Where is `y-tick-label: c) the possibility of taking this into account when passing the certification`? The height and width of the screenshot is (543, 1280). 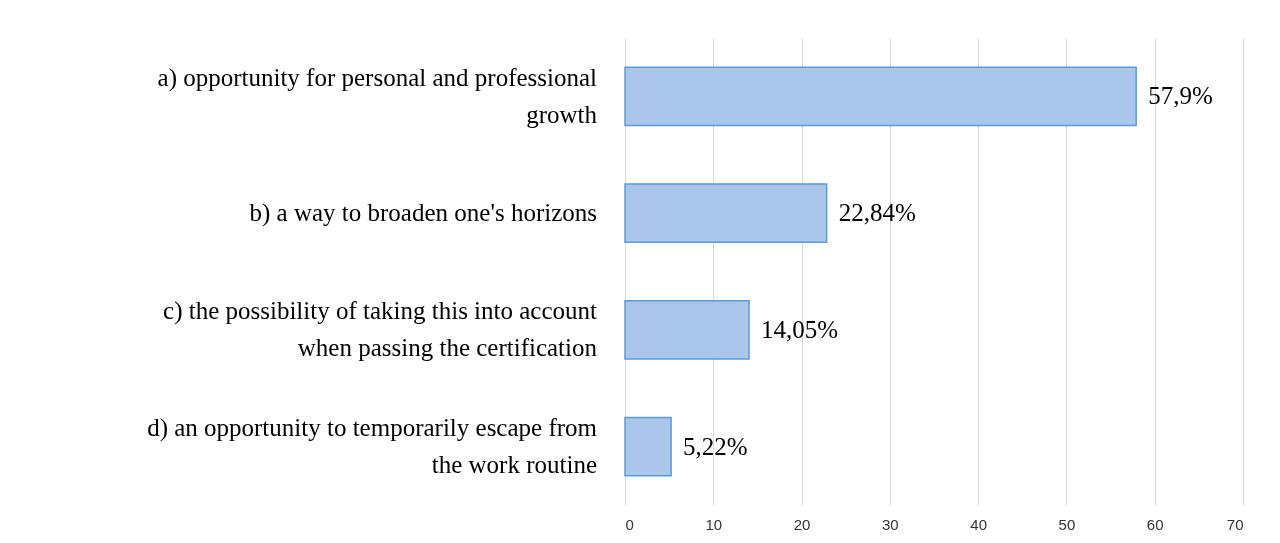 y-tick-label: c) the possibility of taking this into account when passing the certification is located at coordinates (380, 329).